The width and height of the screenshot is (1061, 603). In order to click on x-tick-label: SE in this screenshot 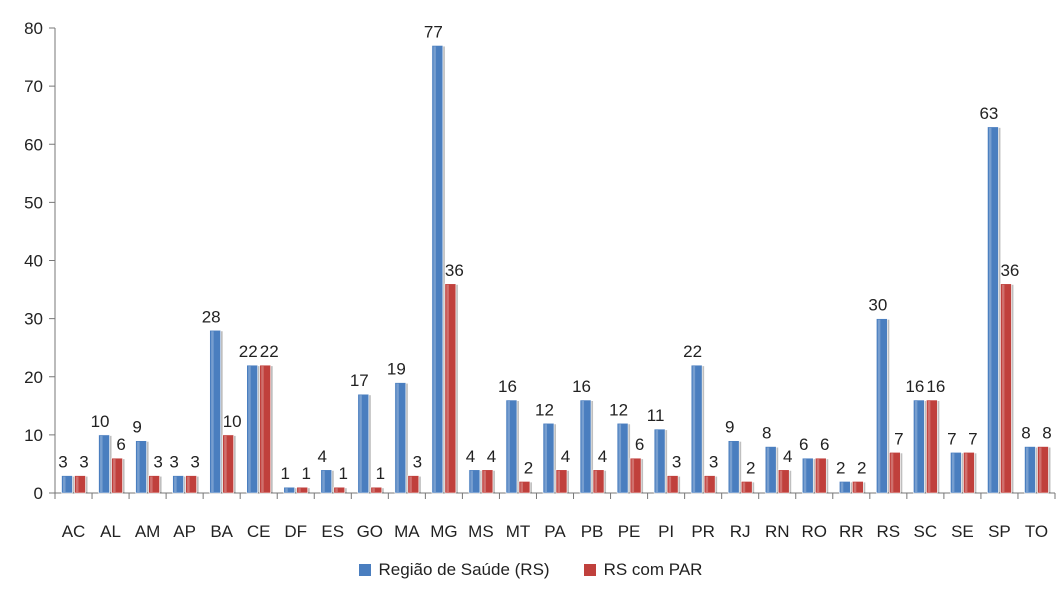, I will do `click(962, 531)`.